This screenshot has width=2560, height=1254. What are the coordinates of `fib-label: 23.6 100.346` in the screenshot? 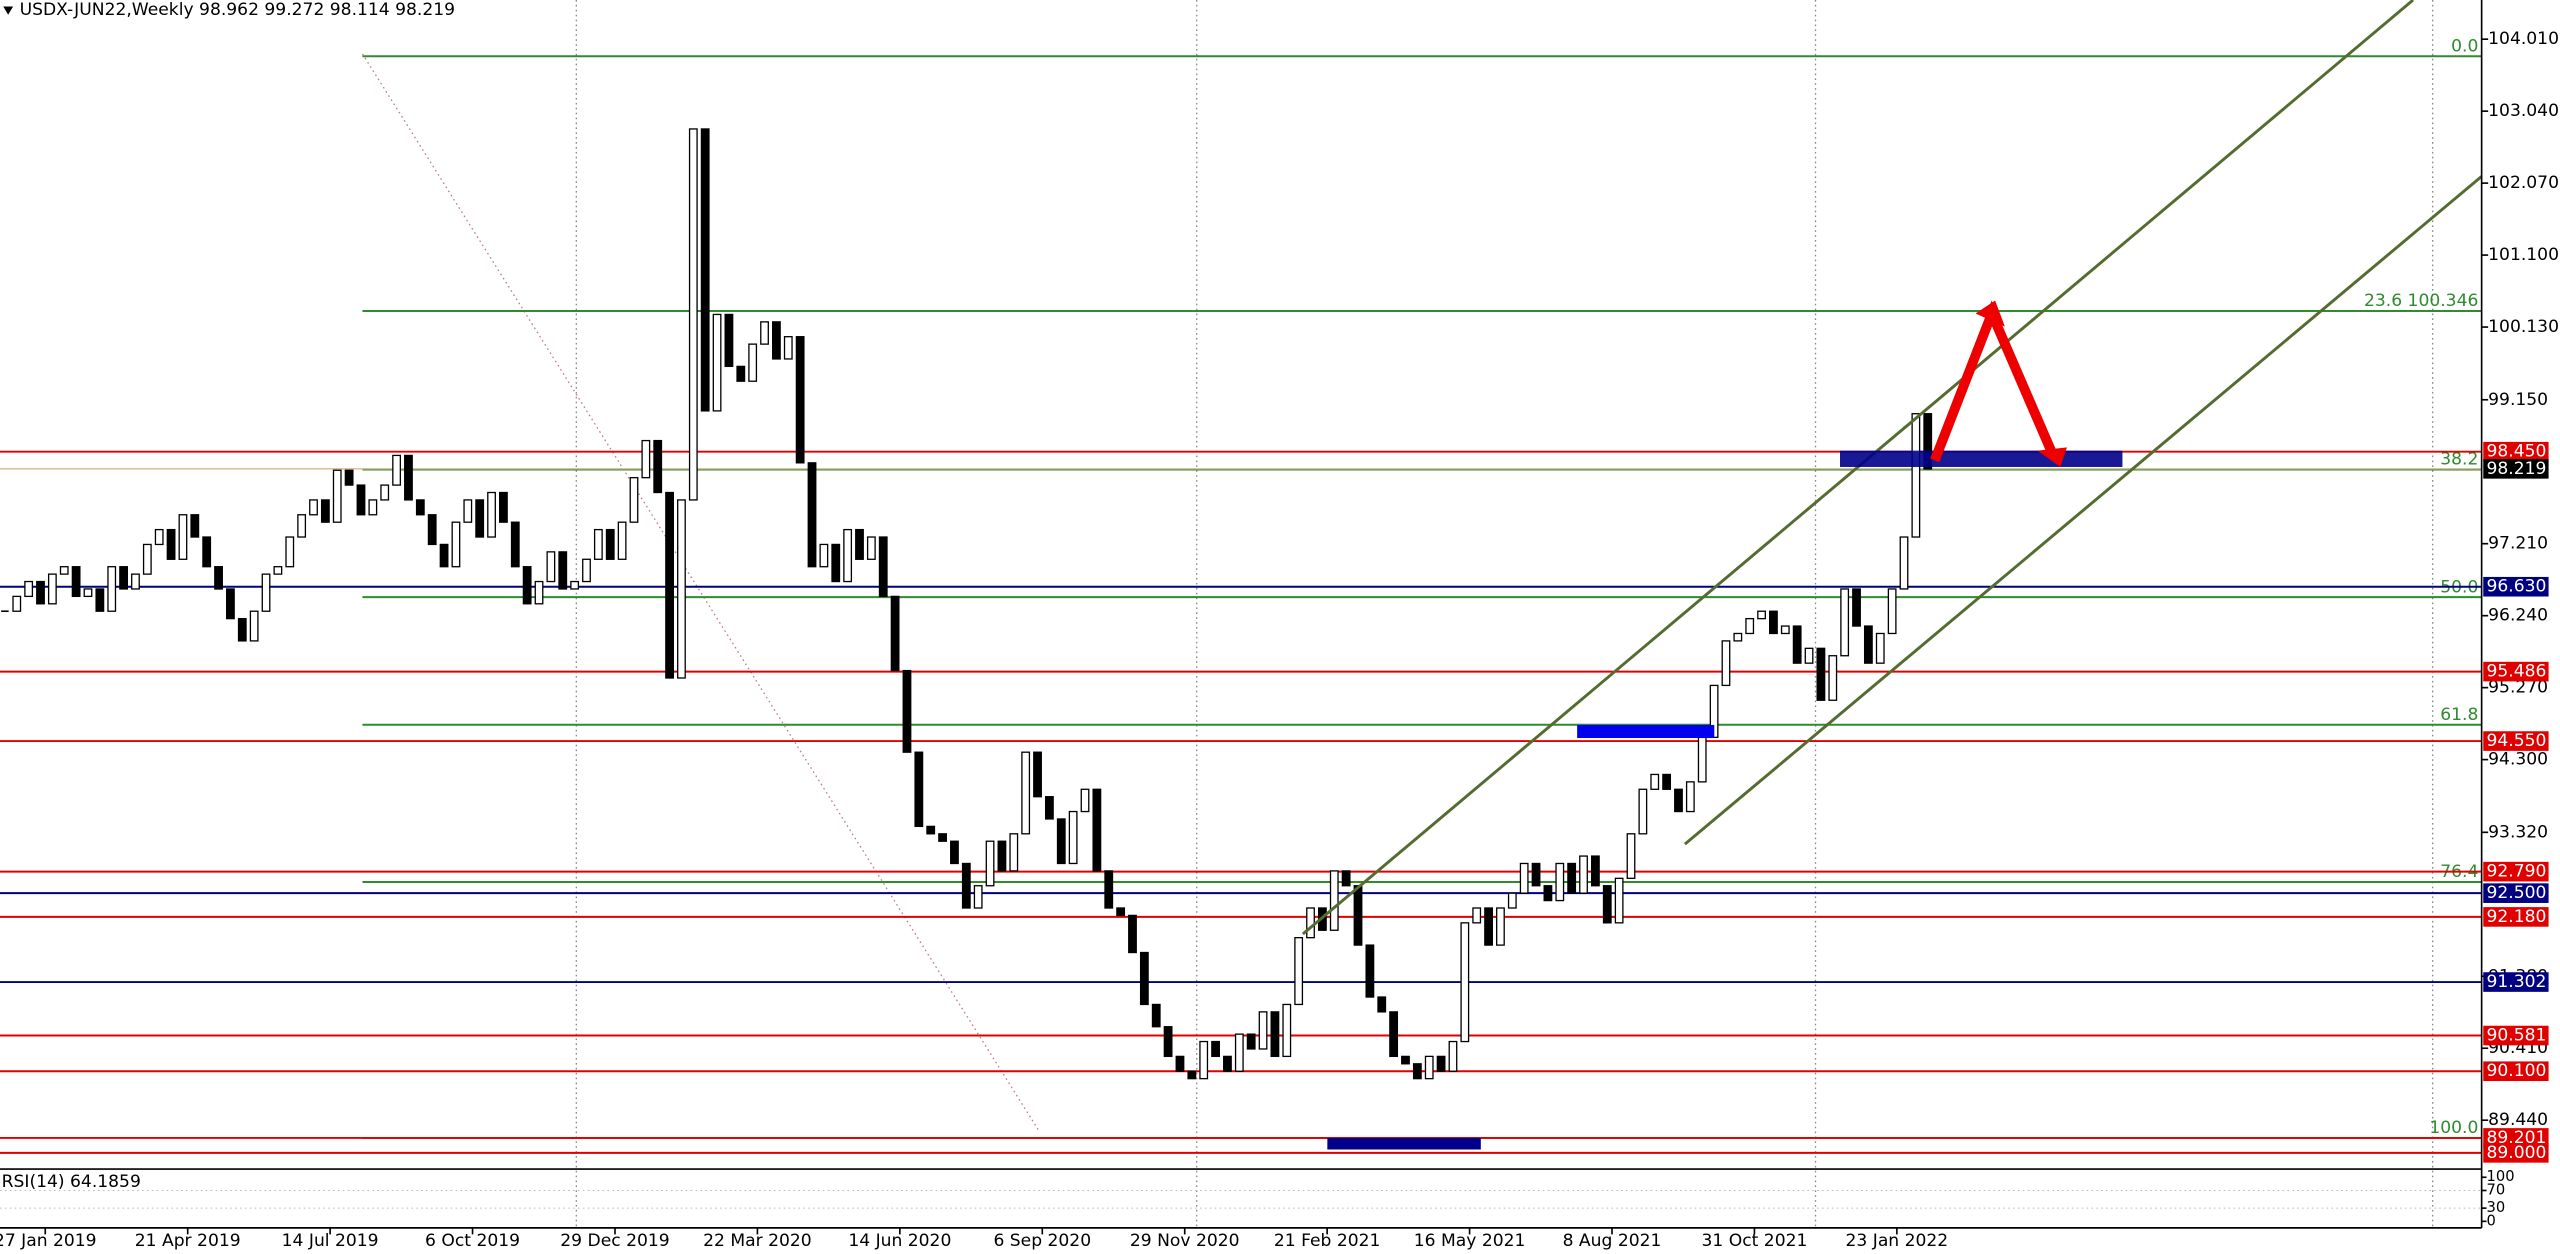 It's located at (2421, 301).